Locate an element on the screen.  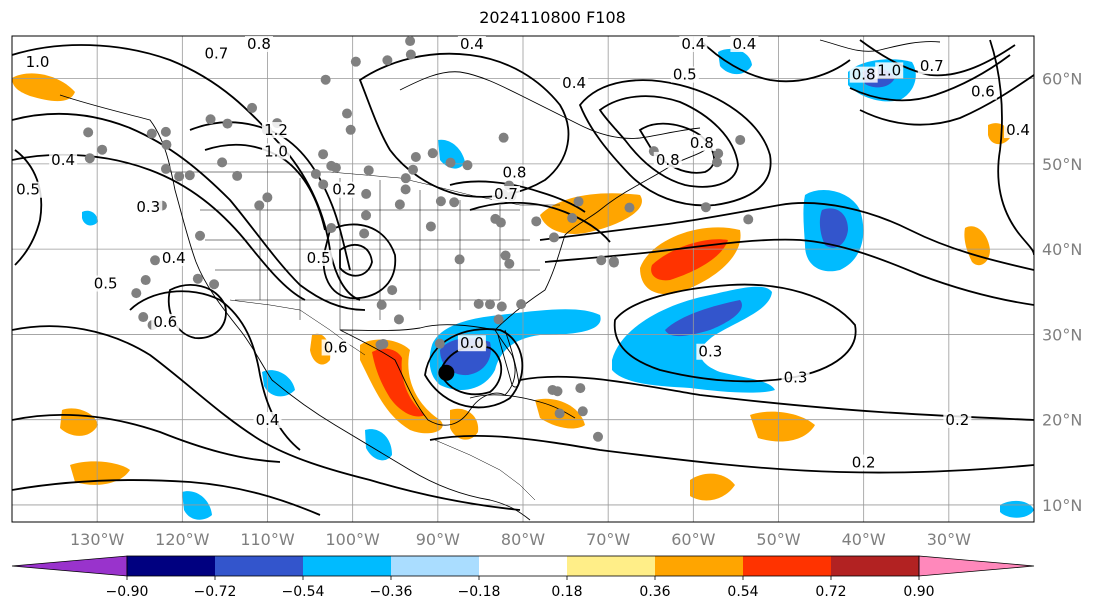
coastline-cuba is located at coordinates (522, 406).